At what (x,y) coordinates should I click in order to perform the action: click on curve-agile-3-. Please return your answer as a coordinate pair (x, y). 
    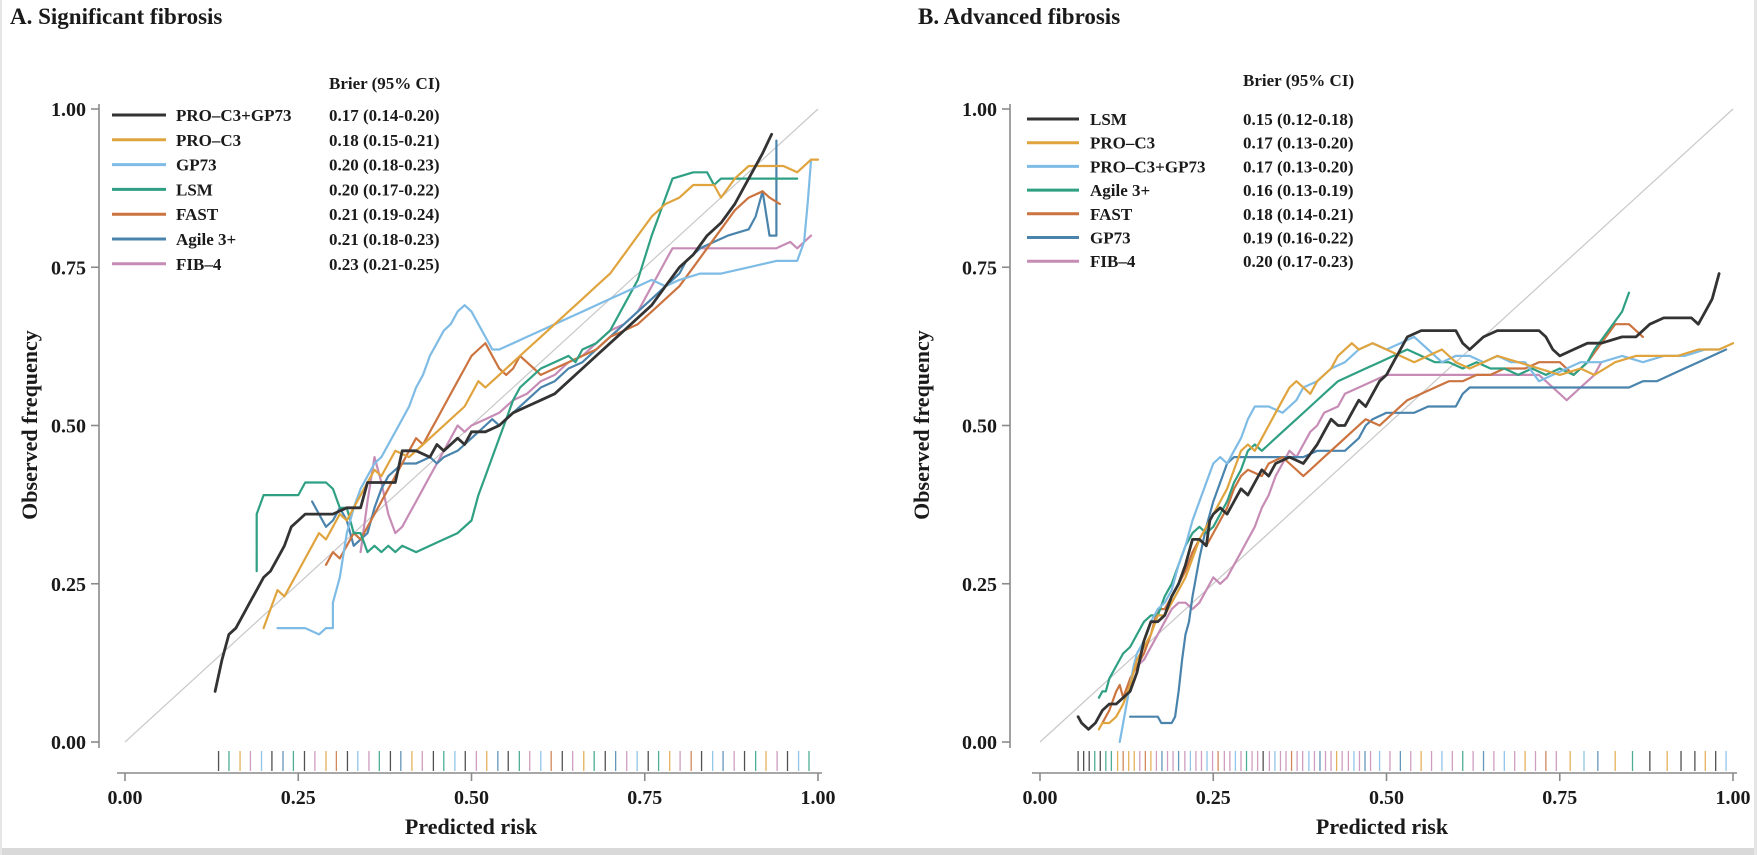
    Looking at the image, I should click on (1364, 495).